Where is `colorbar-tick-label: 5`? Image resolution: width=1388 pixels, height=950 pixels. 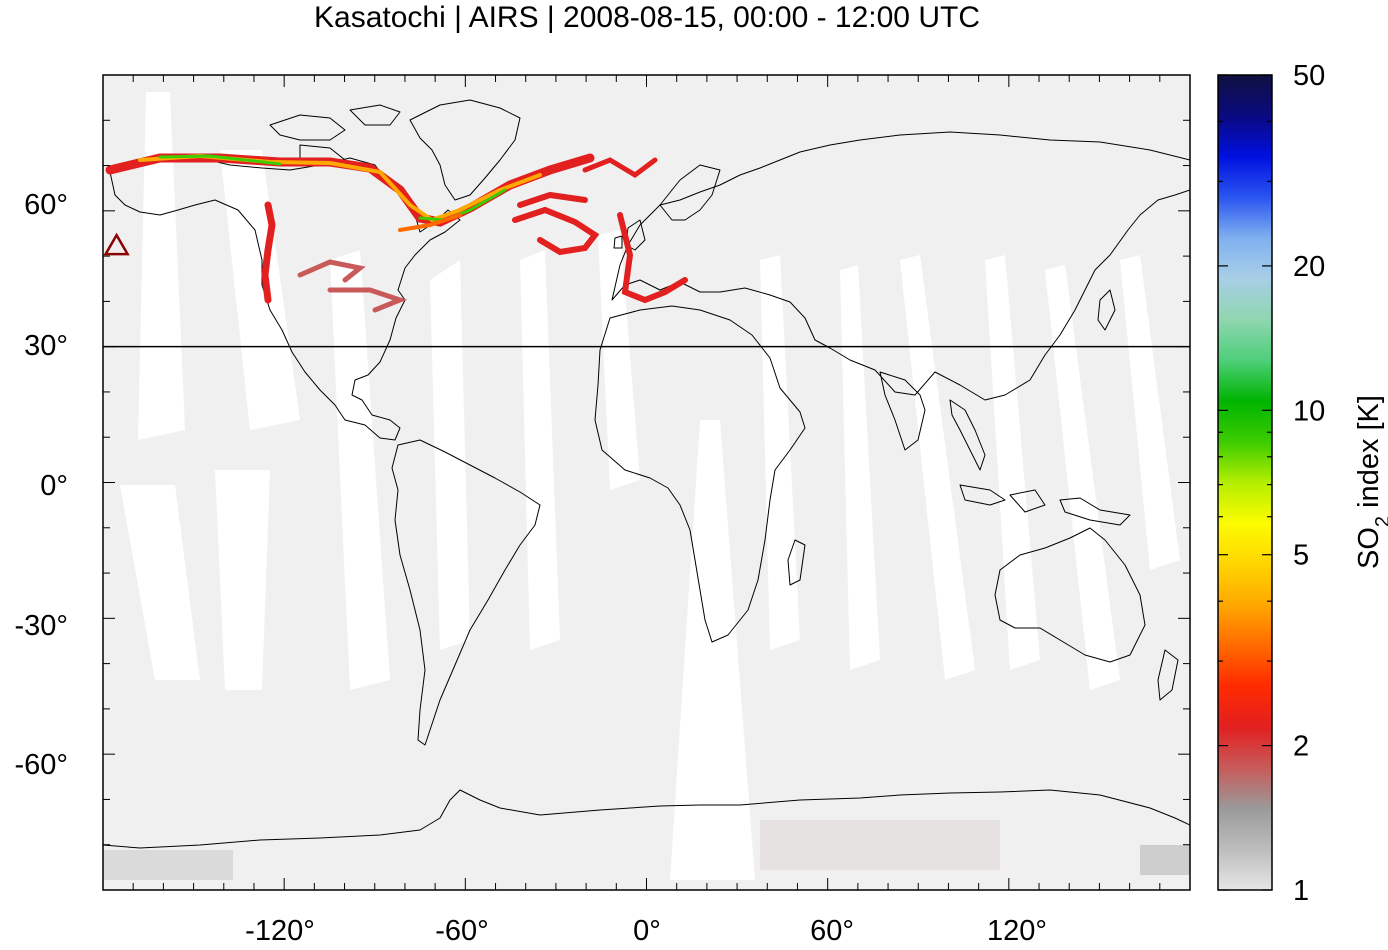 colorbar-tick-label: 5 is located at coordinates (1301, 556).